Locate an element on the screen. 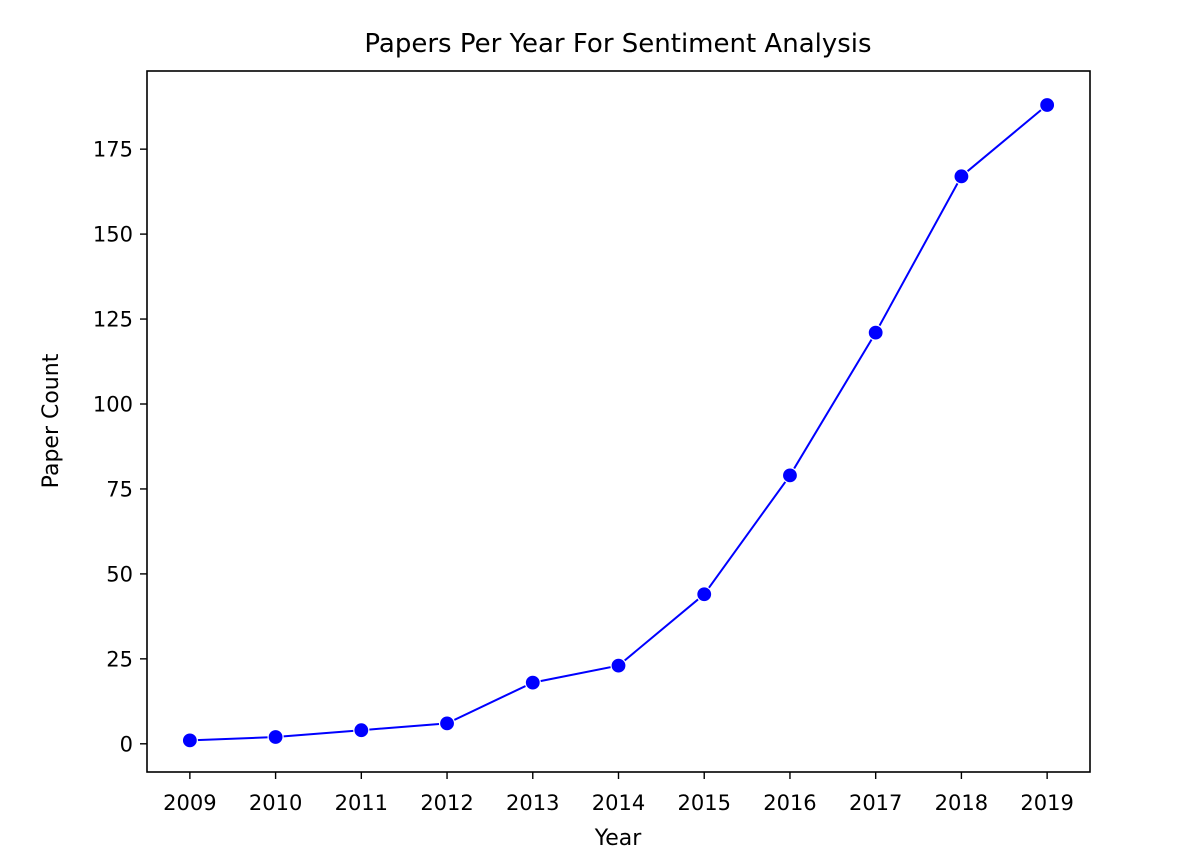 This screenshot has width=1196, height=865. x-tick-label: 2016 is located at coordinates (789, 803).